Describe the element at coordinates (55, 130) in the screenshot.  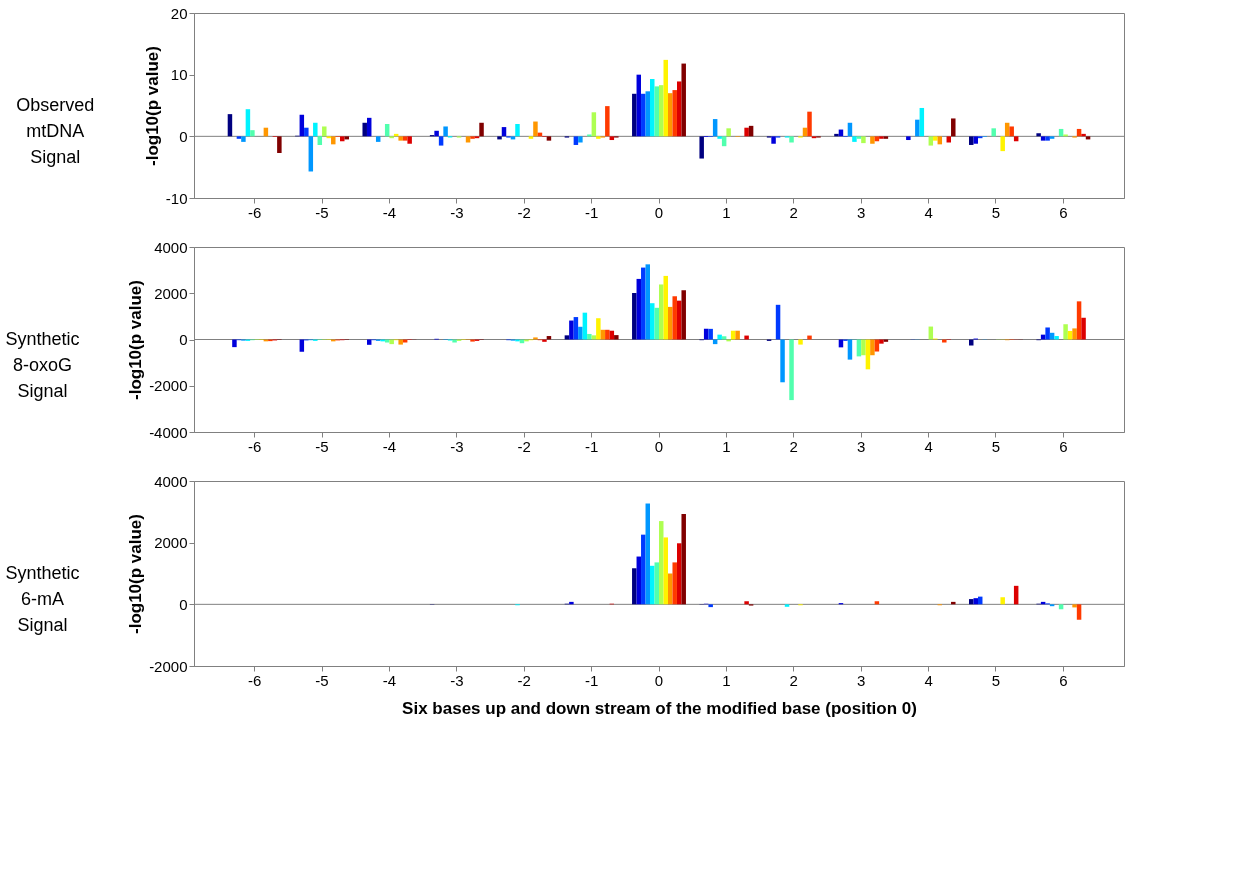
I see `text: Observed mtDNA Signal` at that location.